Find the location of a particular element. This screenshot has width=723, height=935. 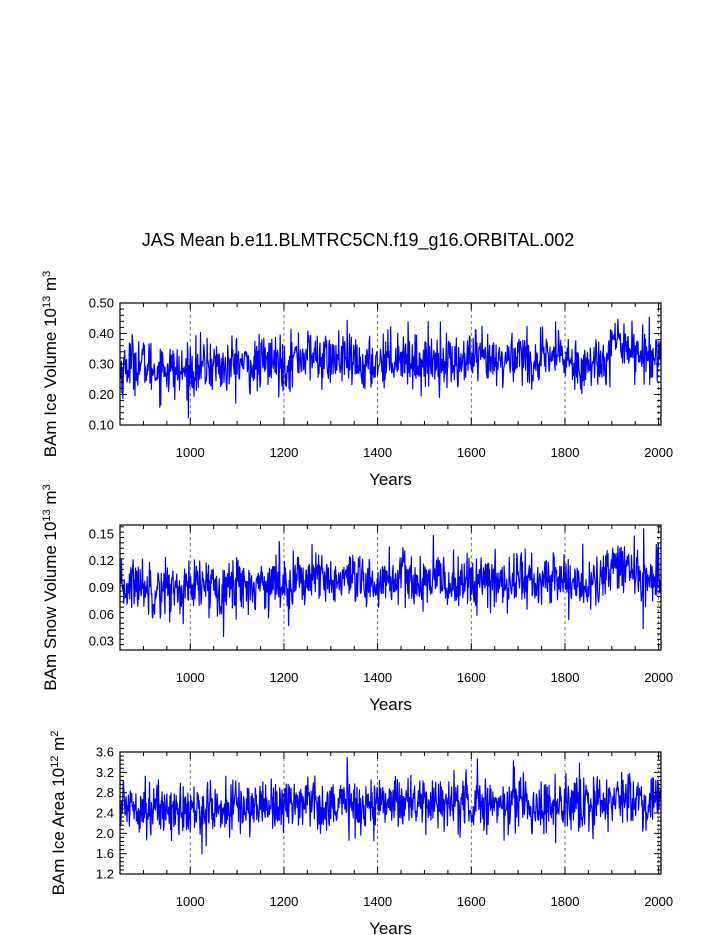

y-tick-label: 0.20 is located at coordinates (101, 394).